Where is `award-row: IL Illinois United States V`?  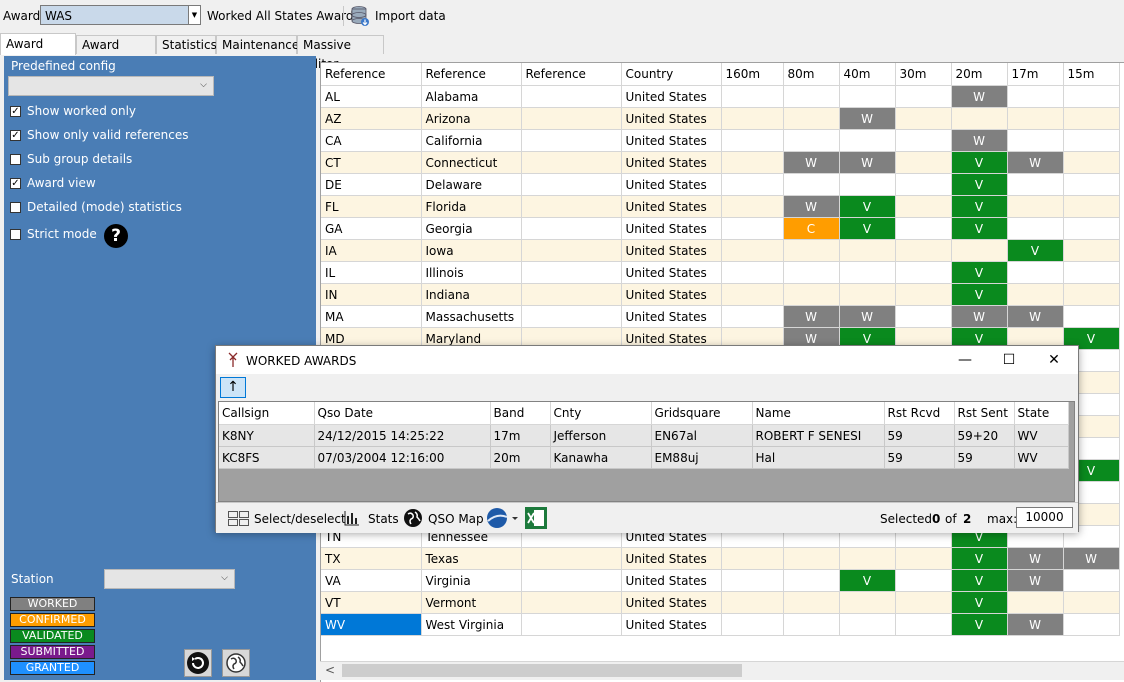
award-row: IL Illinois United States V is located at coordinates (720, 272).